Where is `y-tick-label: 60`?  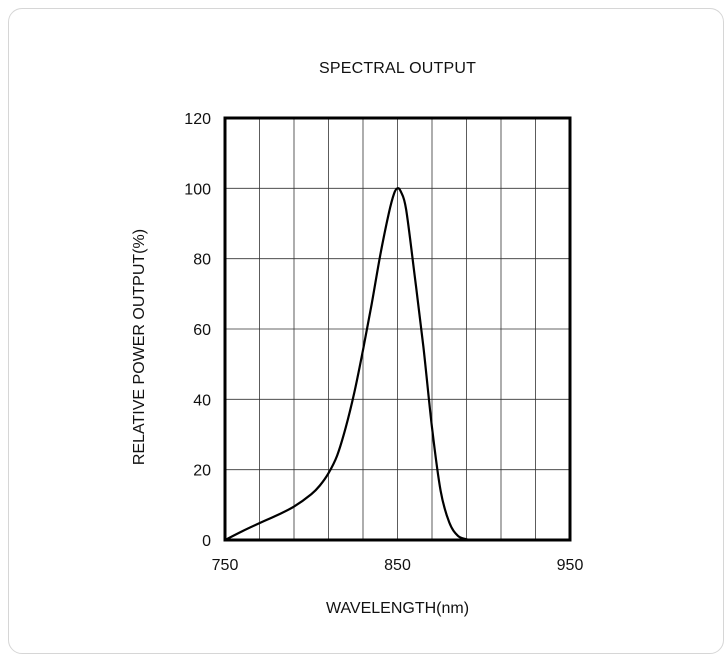
y-tick-label: 60 is located at coordinates (202, 330).